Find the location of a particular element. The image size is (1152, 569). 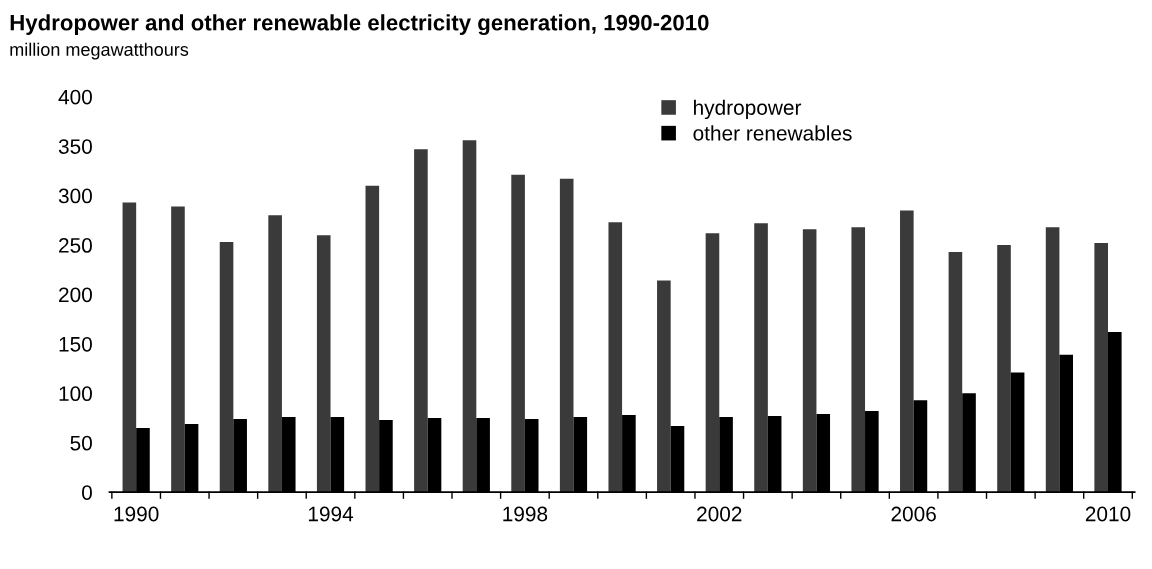

x-tick-label: 1998 is located at coordinates (525, 514).